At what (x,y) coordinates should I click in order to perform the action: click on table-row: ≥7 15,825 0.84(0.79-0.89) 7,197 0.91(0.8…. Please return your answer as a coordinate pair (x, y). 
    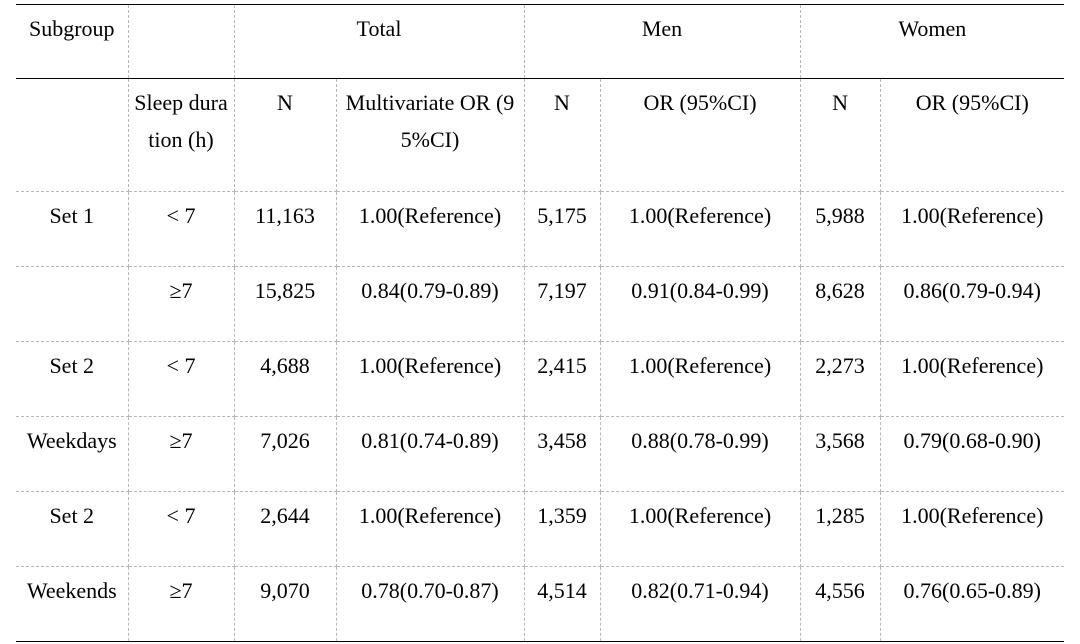
    Looking at the image, I should click on (540, 304).